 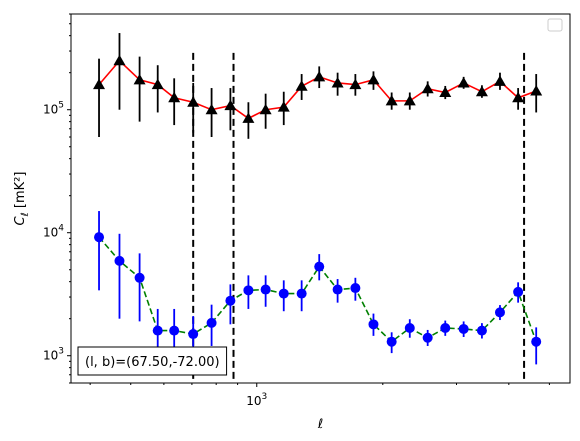 I want to click on legend-box, so click(x=555, y=25).